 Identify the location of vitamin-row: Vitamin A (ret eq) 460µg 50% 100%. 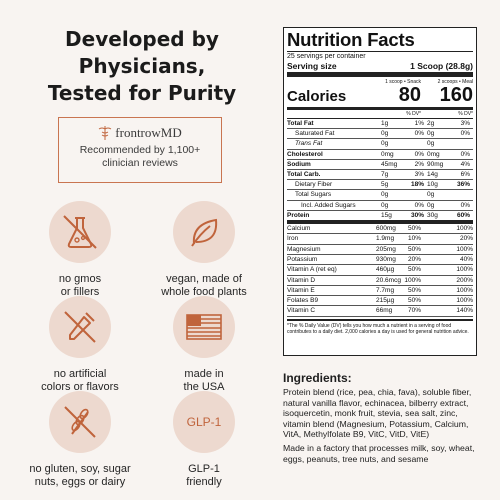
(380, 270).